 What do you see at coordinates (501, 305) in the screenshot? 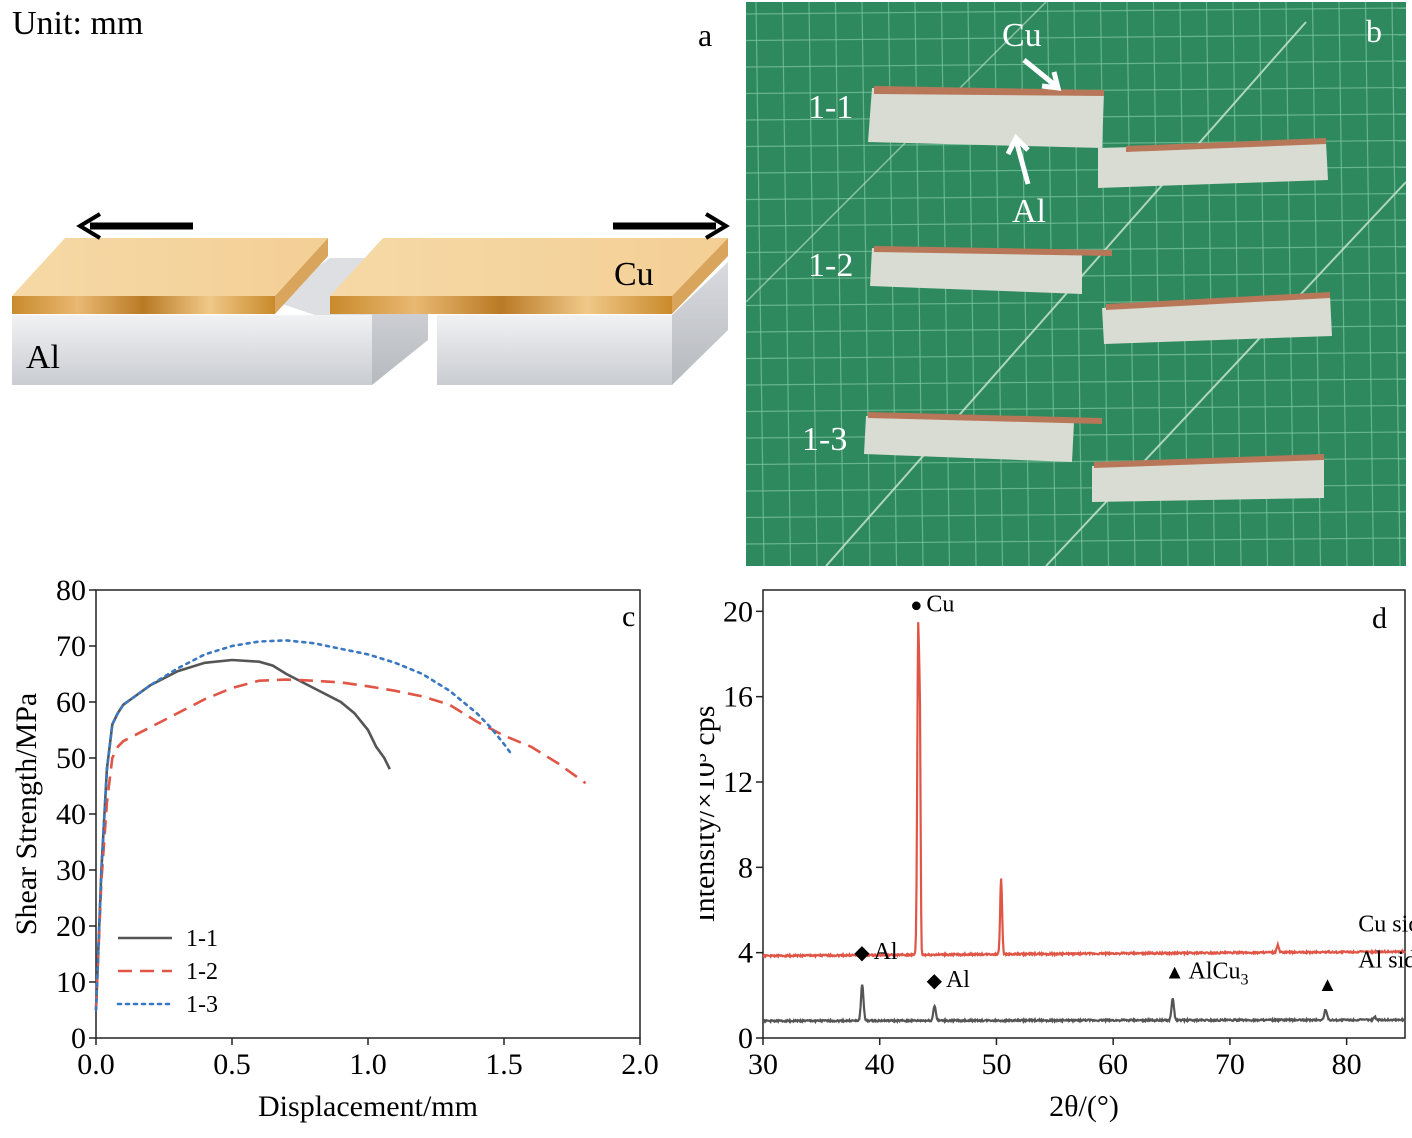
I see `right-cu-plate-edge` at bounding box center [501, 305].